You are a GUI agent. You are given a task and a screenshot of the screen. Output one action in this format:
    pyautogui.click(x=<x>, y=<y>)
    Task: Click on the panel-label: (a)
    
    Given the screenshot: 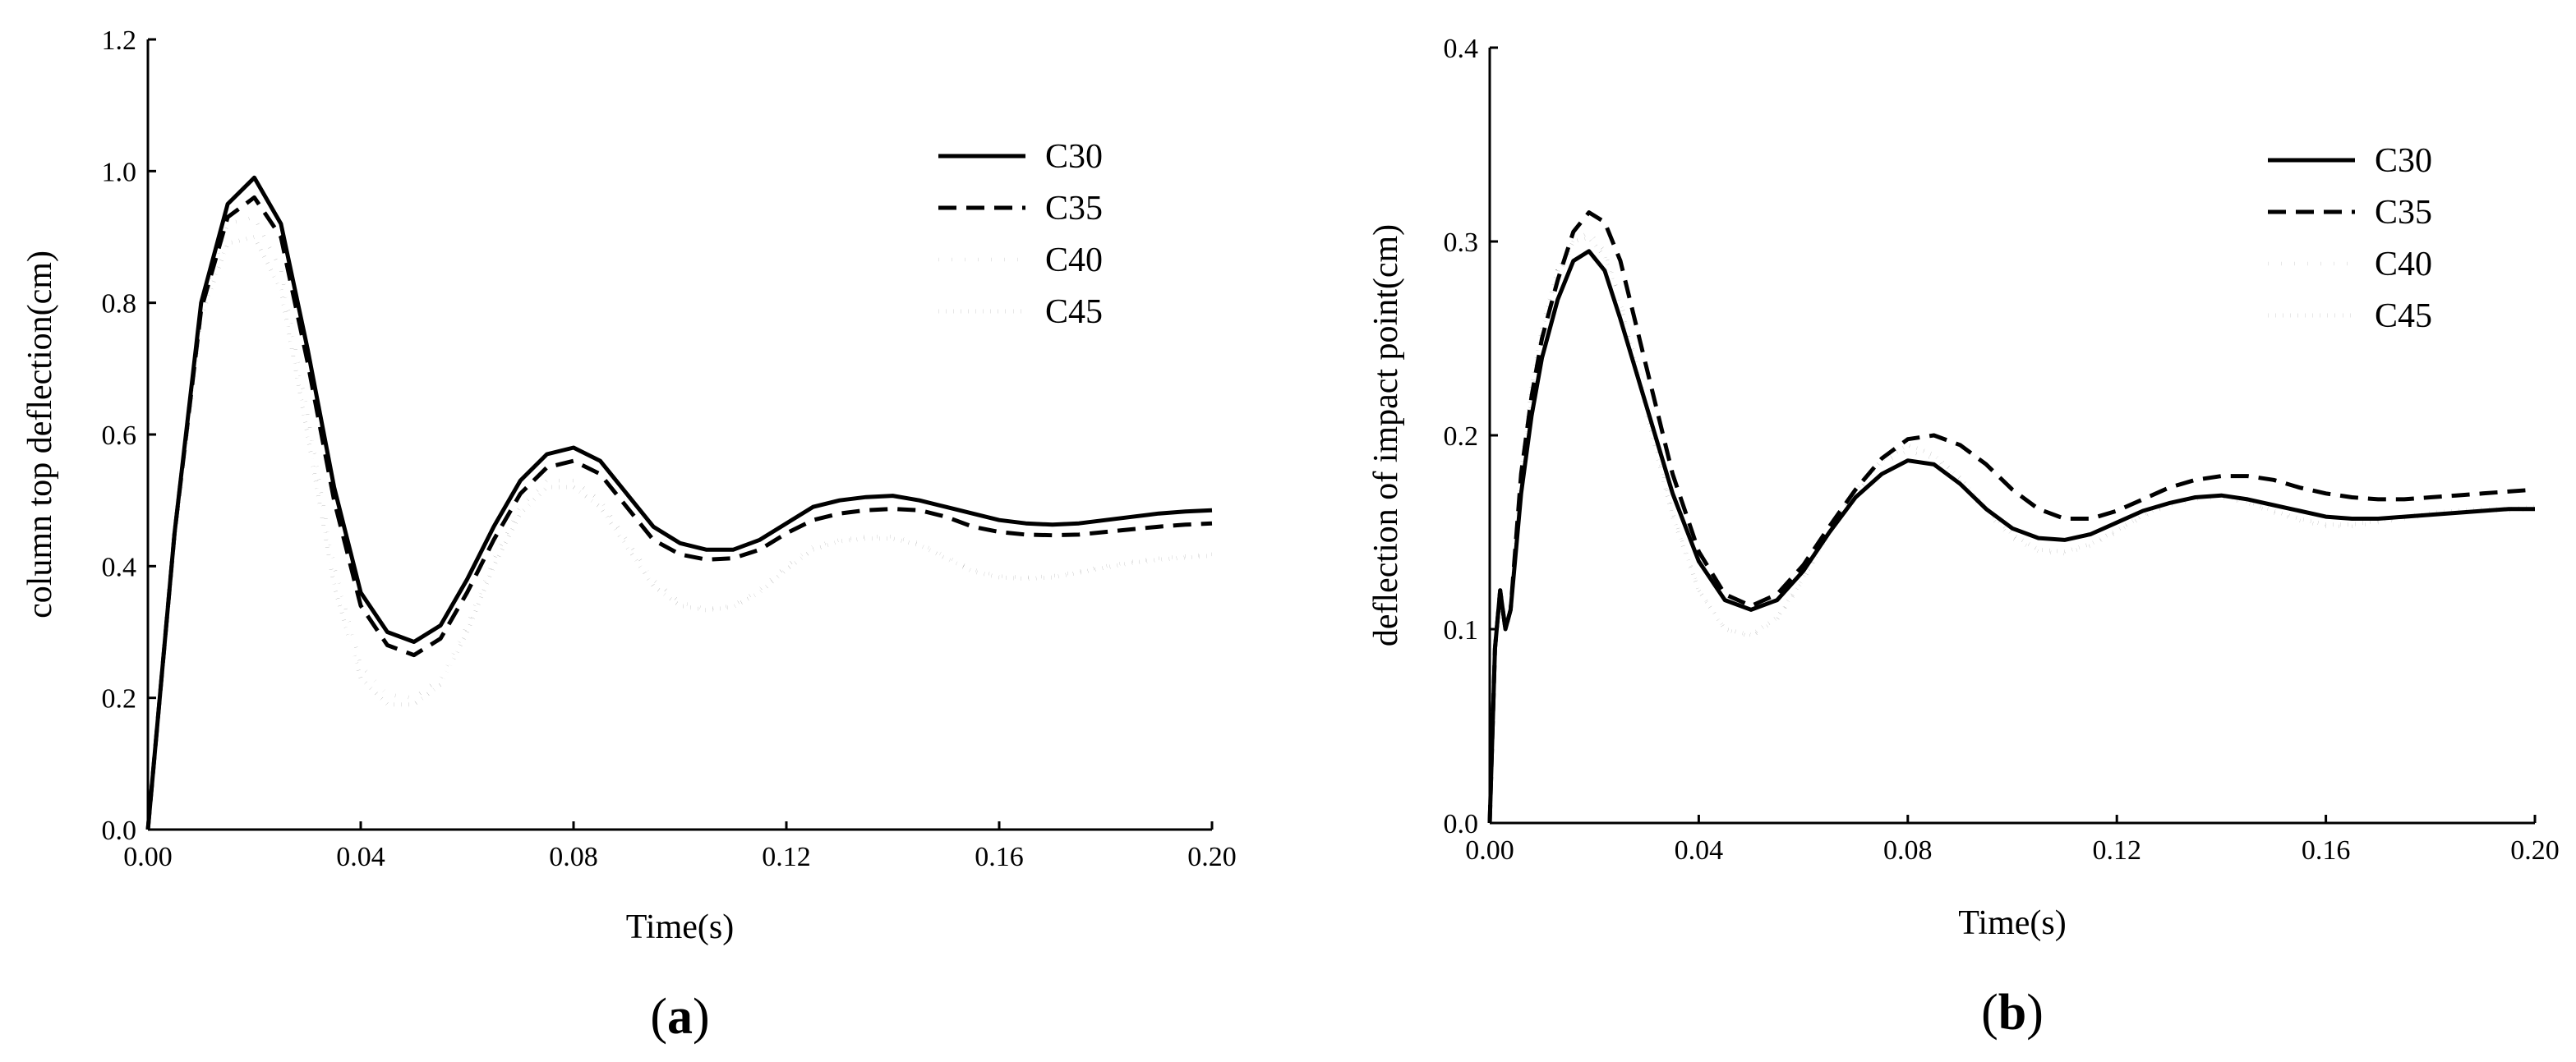 What is the action you would take?
    pyautogui.click(x=679, y=1017)
    